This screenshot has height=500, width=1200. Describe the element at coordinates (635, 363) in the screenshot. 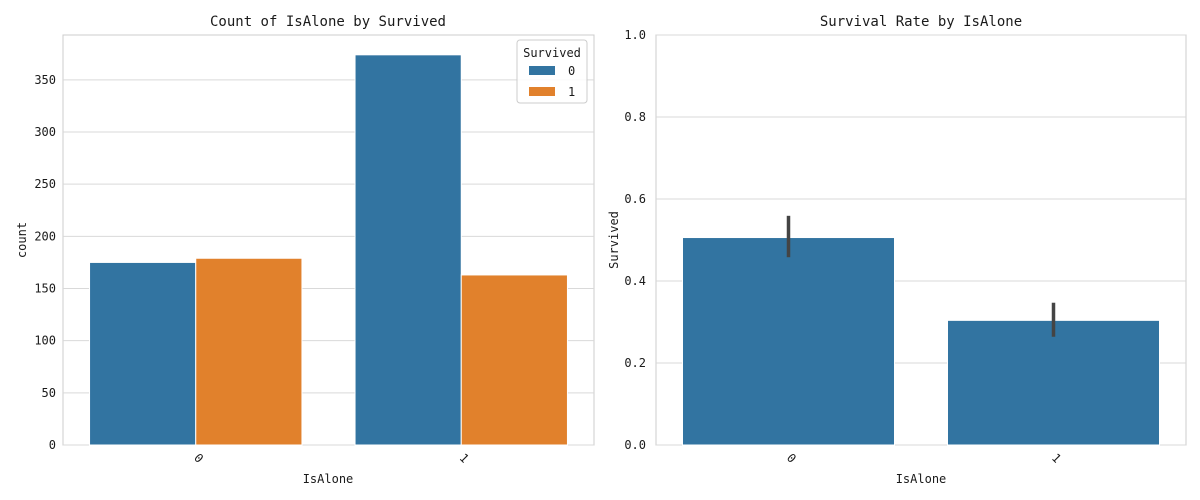

I see `y-tick-label: 0.2` at that location.